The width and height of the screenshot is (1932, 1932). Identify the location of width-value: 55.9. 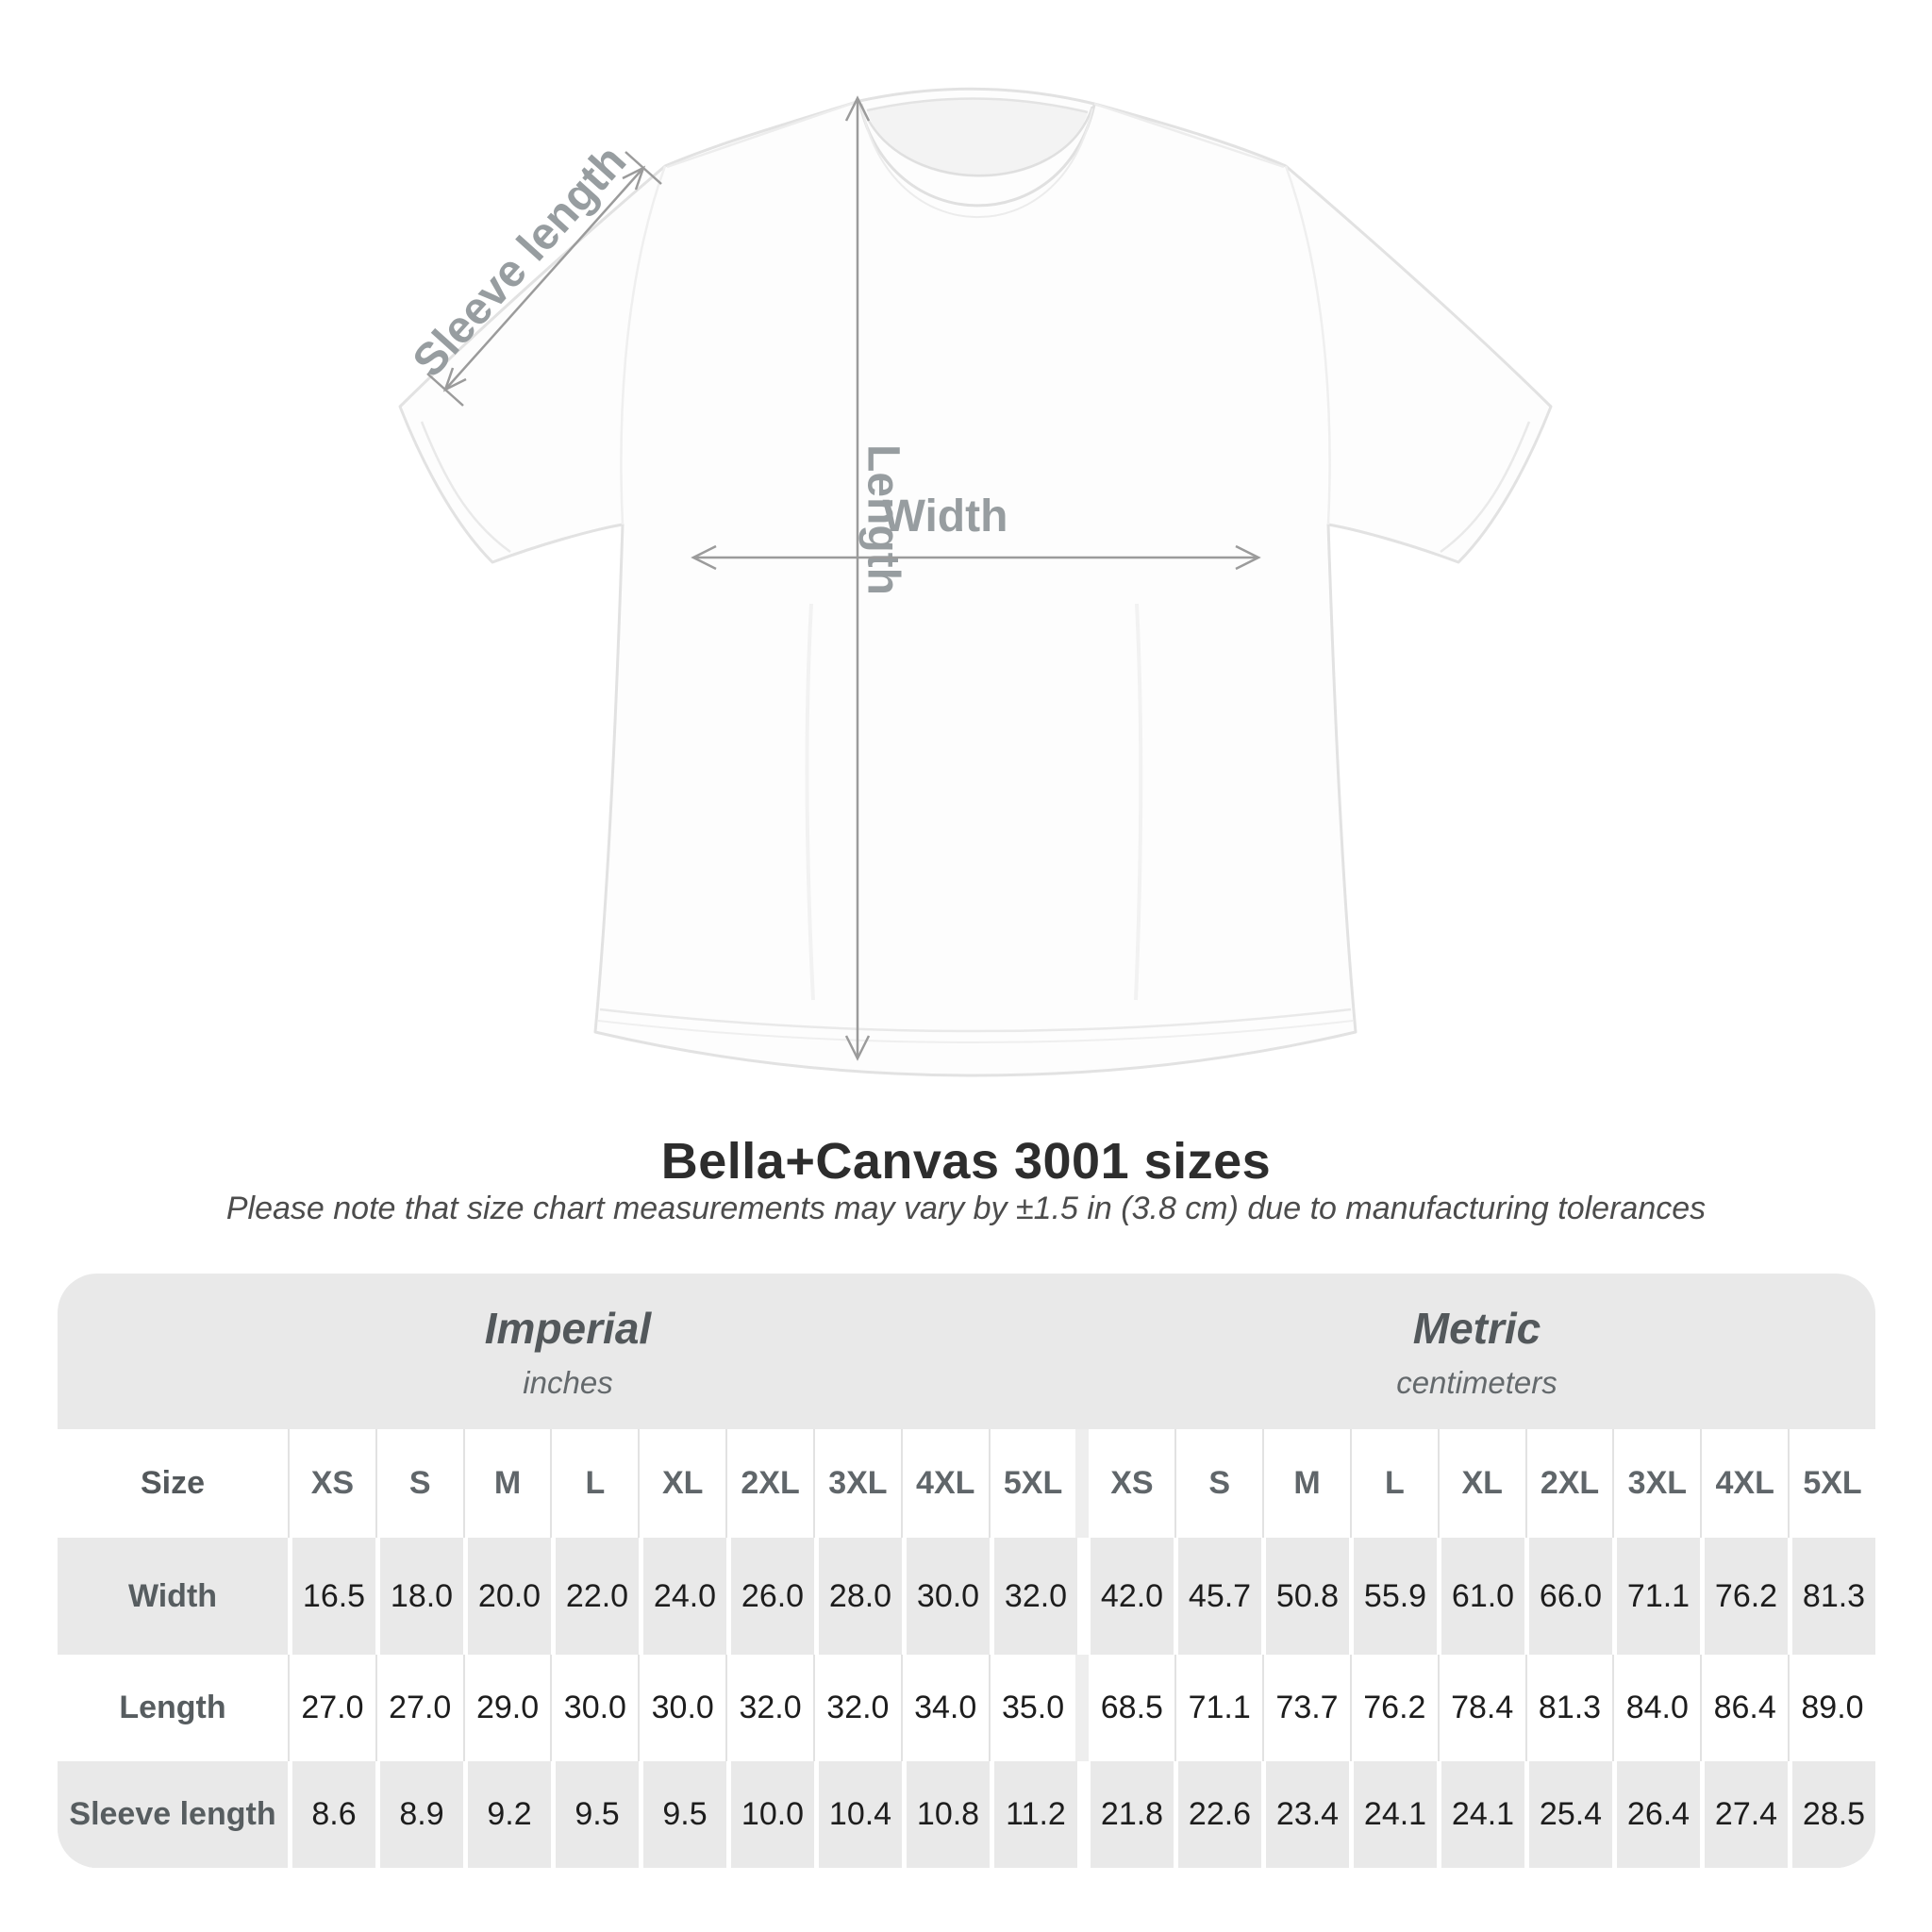
(1393, 1596).